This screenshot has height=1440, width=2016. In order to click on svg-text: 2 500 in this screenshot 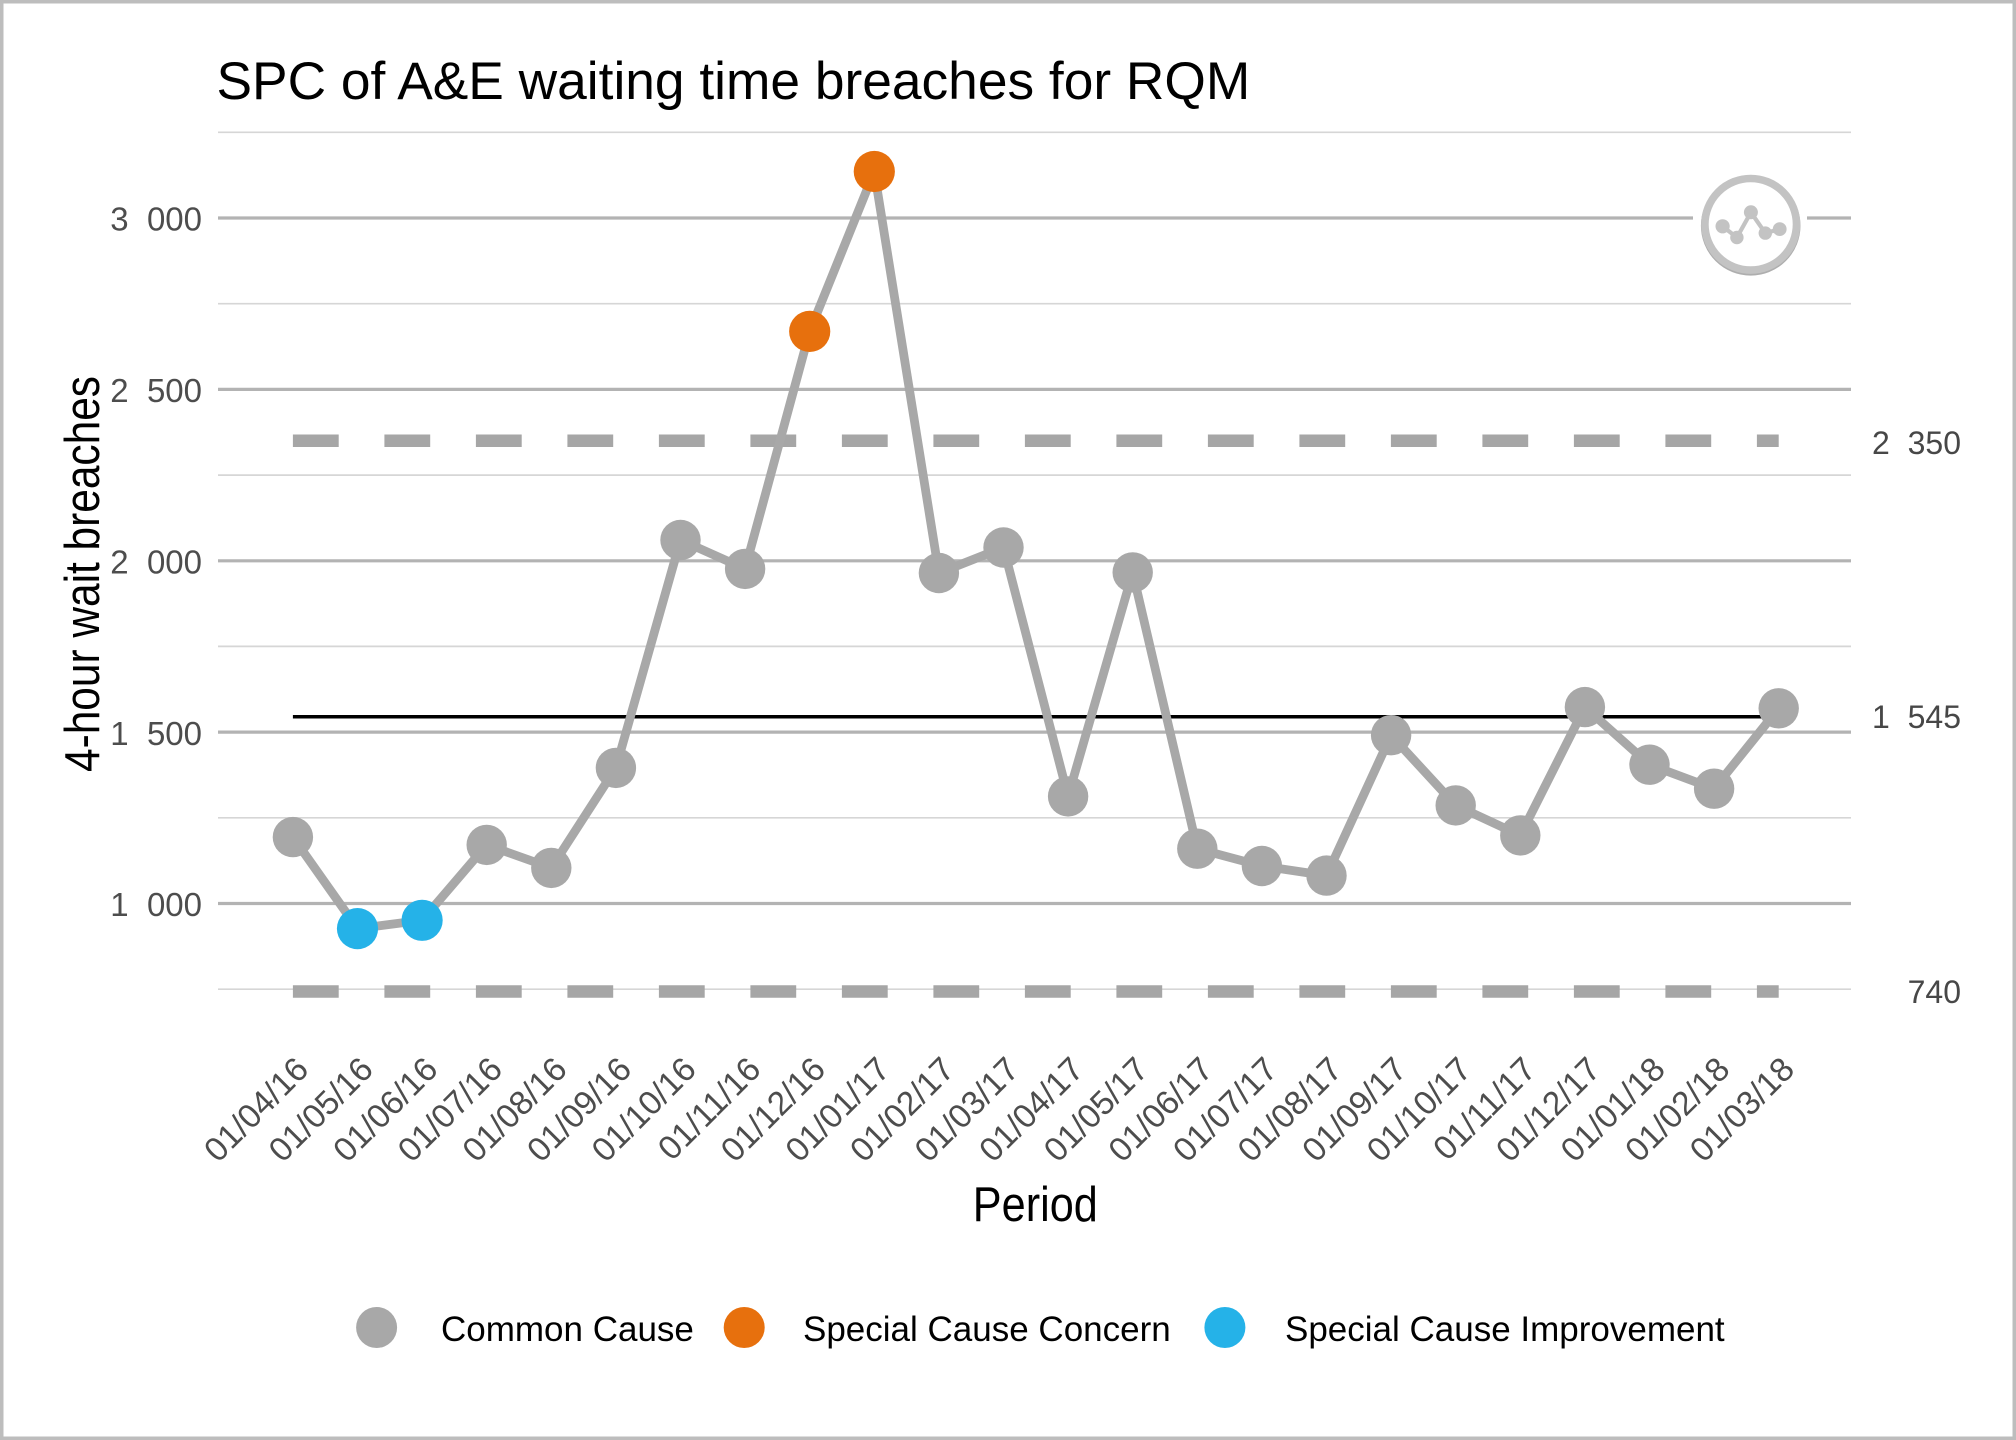, I will do `click(156, 390)`.